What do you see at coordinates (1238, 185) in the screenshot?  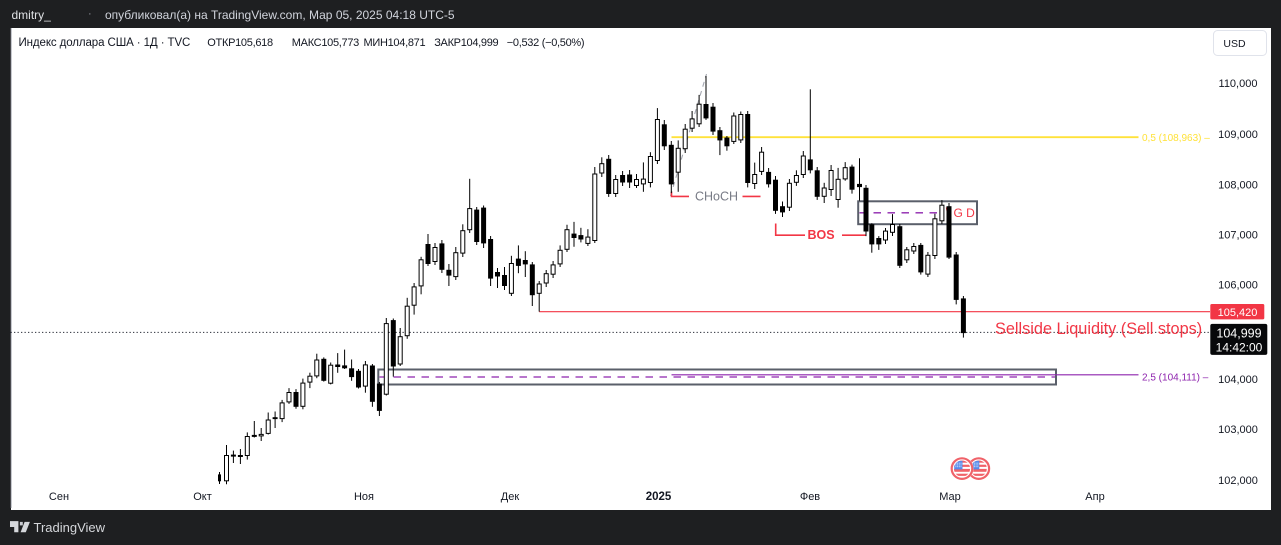 I see `svg-text: 108,000` at bounding box center [1238, 185].